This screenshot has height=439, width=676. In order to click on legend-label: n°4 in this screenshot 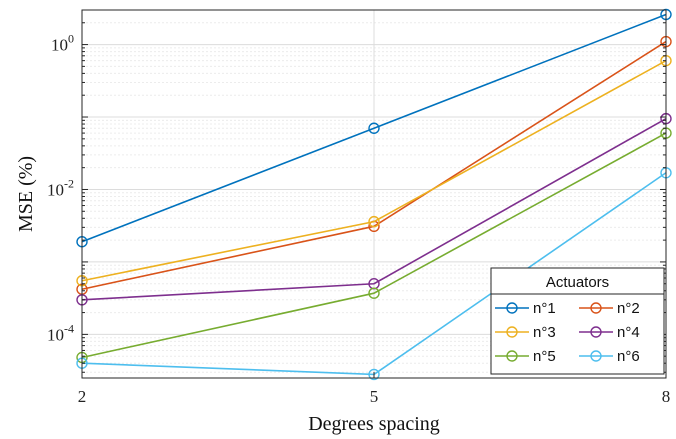, I will do `click(628, 332)`.